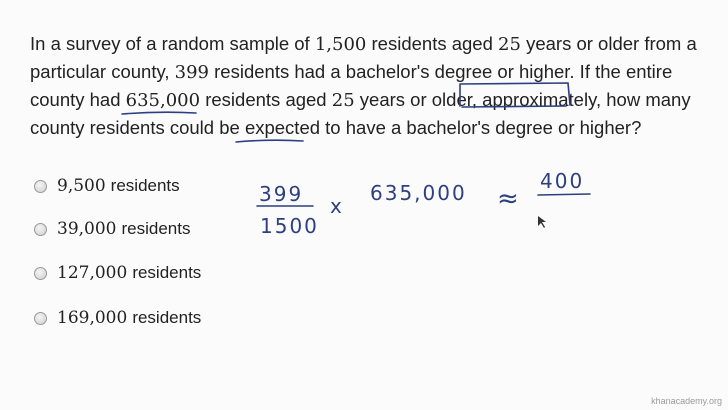 The height and width of the screenshot is (410, 728). Describe the element at coordinates (269, 141) in the screenshot. I see `underline-expected` at that location.